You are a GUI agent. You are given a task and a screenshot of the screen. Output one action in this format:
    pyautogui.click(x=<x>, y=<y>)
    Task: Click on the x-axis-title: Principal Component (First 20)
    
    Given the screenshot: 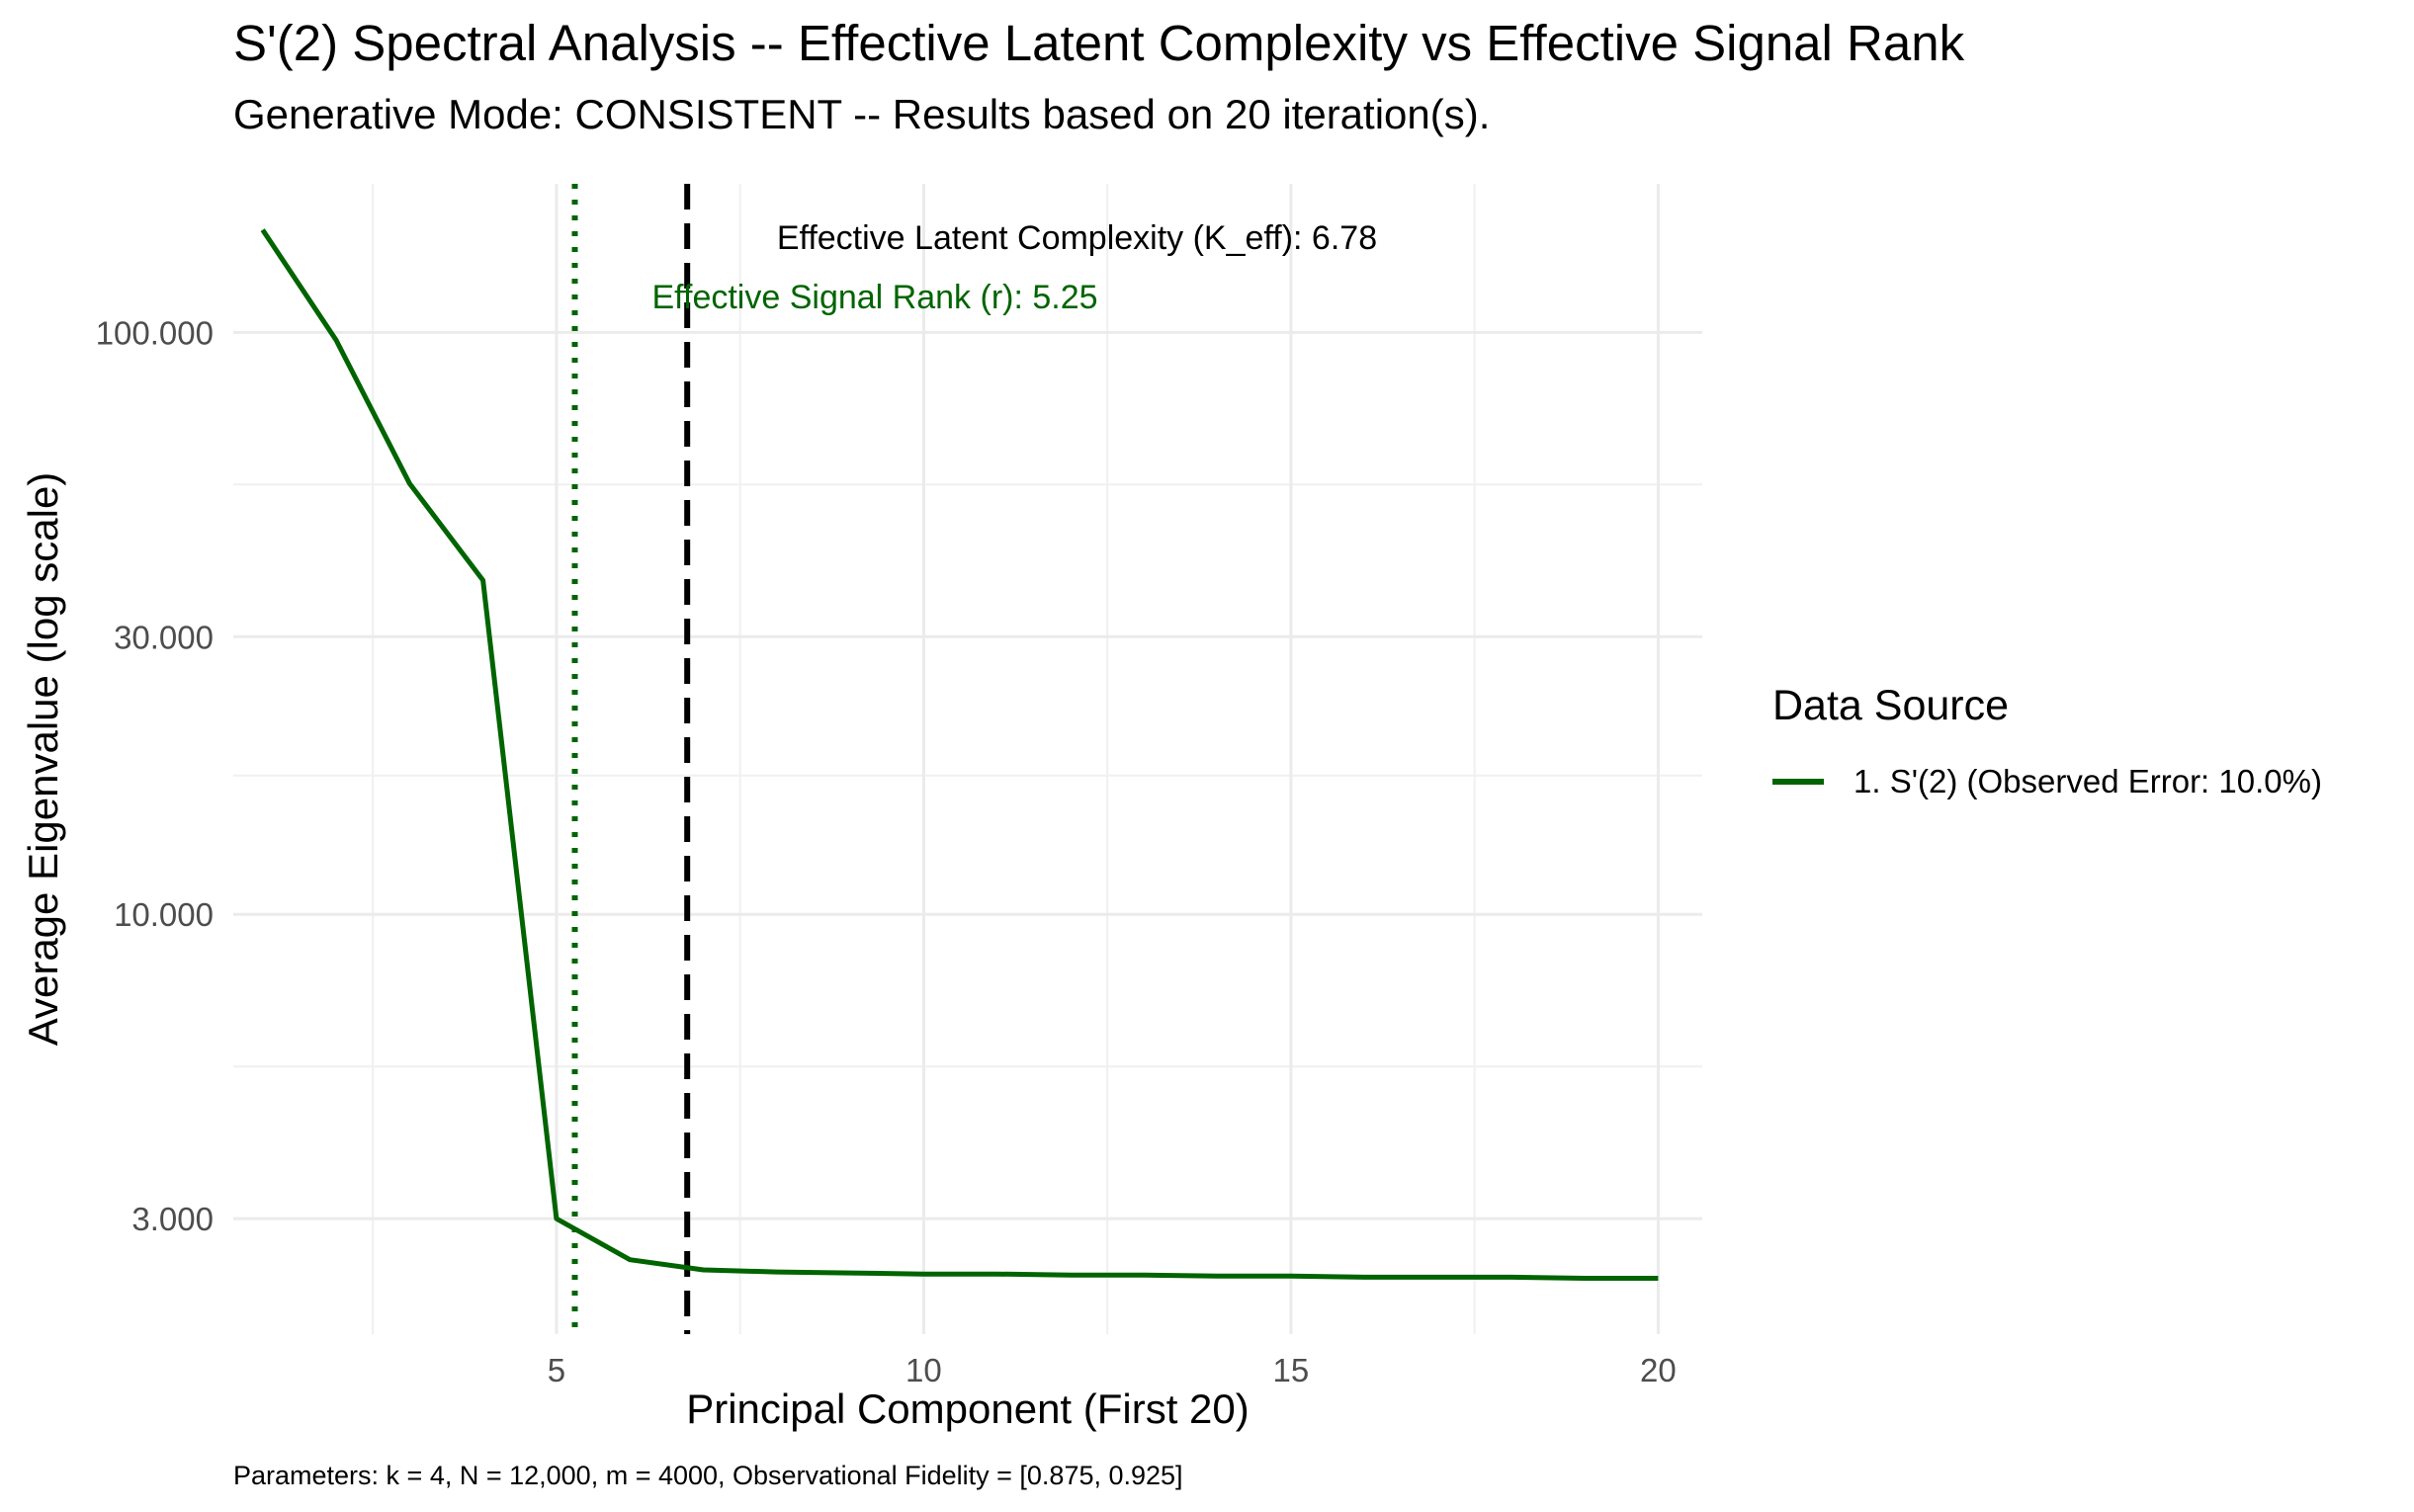 What is the action you would take?
    pyautogui.click(x=968, y=1409)
    